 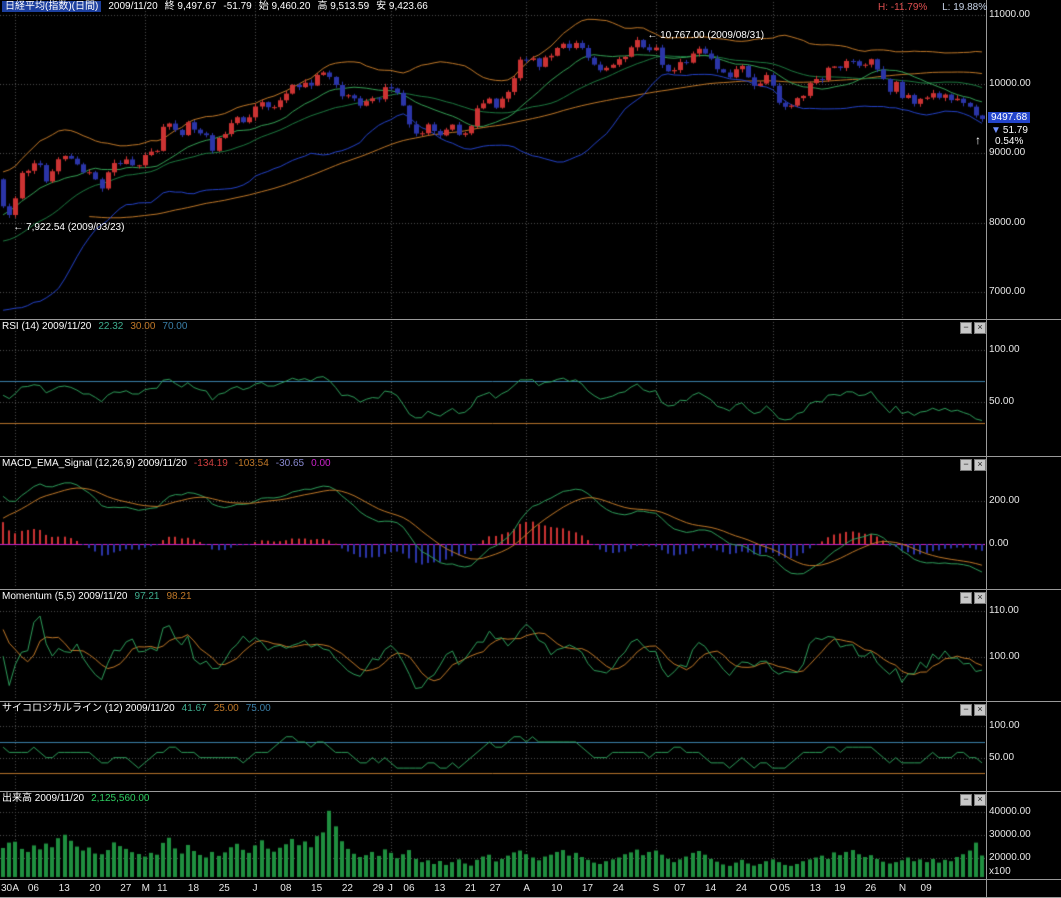 What do you see at coordinates (784, 888) in the screenshot?
I see `x-axis-tick-label: 05` at bounding box center [784, 888].